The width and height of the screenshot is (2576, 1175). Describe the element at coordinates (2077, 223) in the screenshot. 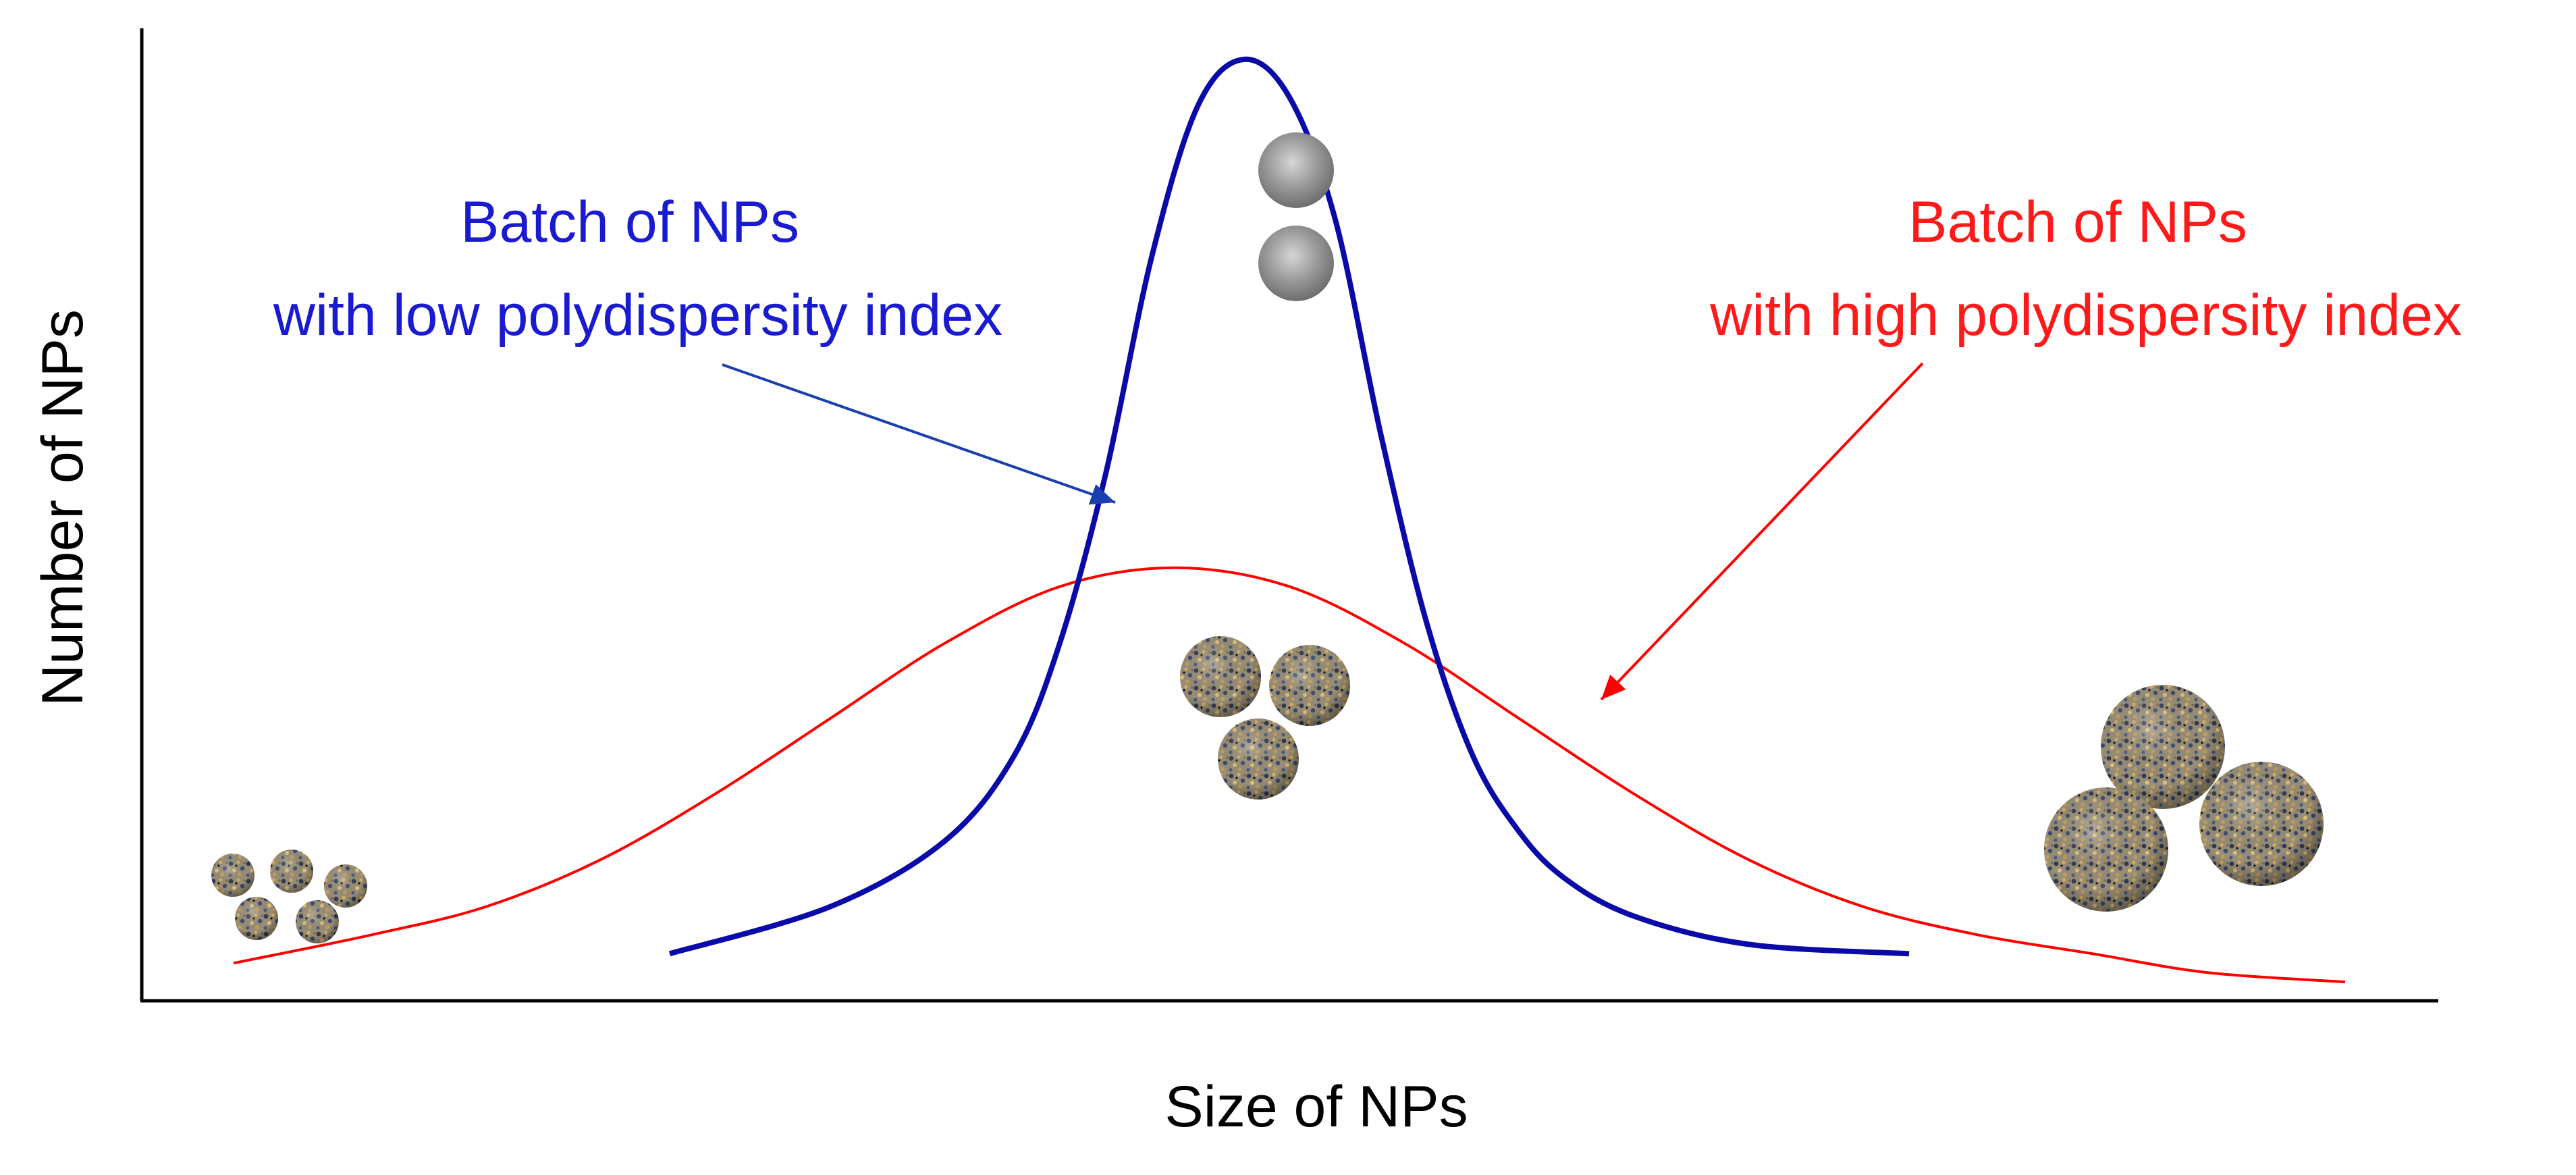

I see `annotation-high-pdi-line1: Batch of NPs` at that location.